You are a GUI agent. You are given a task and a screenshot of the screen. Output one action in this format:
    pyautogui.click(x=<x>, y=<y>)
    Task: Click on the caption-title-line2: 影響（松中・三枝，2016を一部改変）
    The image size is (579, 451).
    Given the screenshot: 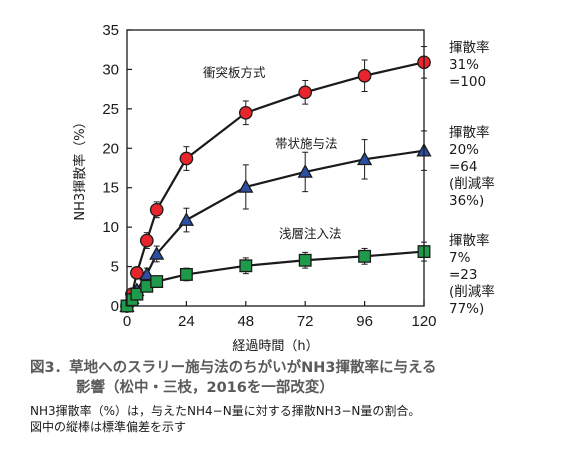 What is the action you would take?
    pyautogui.click(x=205, y=388)
    